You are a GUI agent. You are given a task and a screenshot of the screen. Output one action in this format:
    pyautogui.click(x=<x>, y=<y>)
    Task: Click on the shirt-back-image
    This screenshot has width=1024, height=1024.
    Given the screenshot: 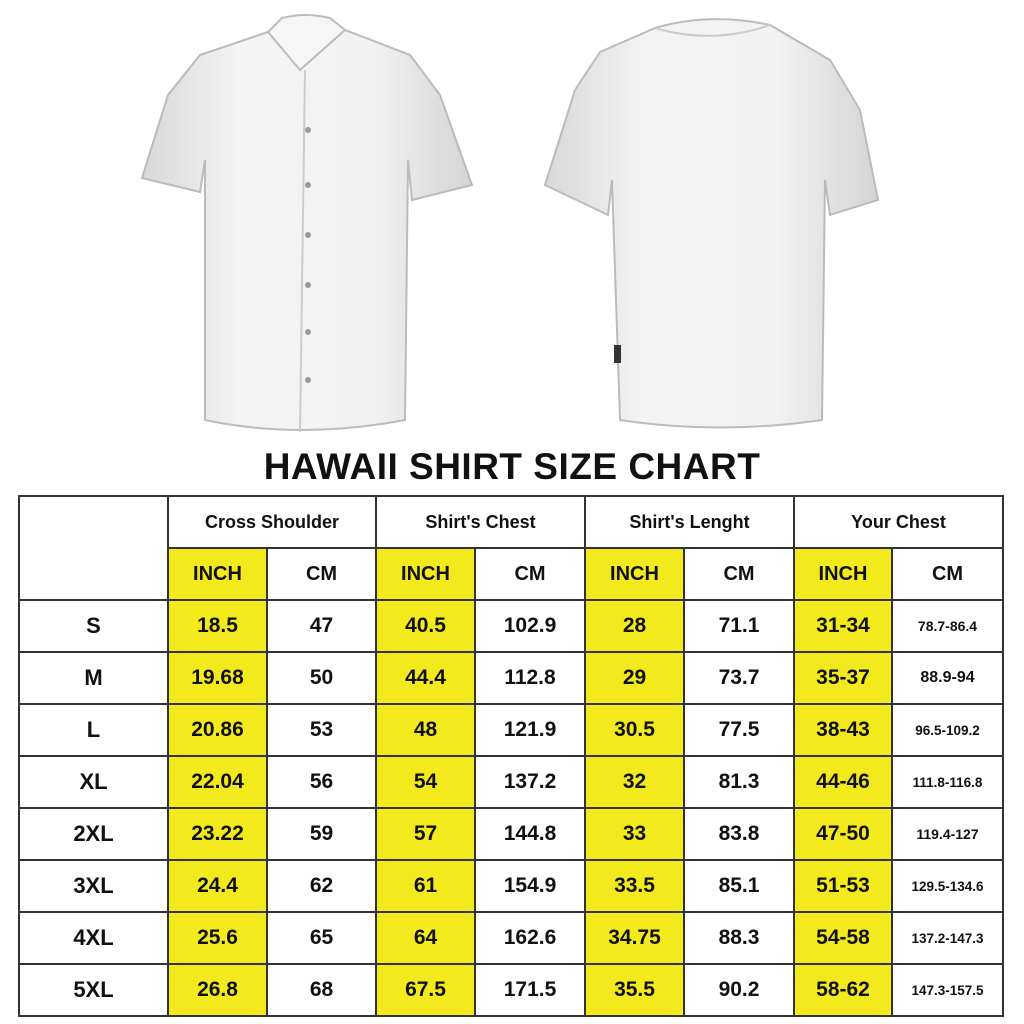 What is the action you would take?
    pyautogui.click(x=711, y=223)
    